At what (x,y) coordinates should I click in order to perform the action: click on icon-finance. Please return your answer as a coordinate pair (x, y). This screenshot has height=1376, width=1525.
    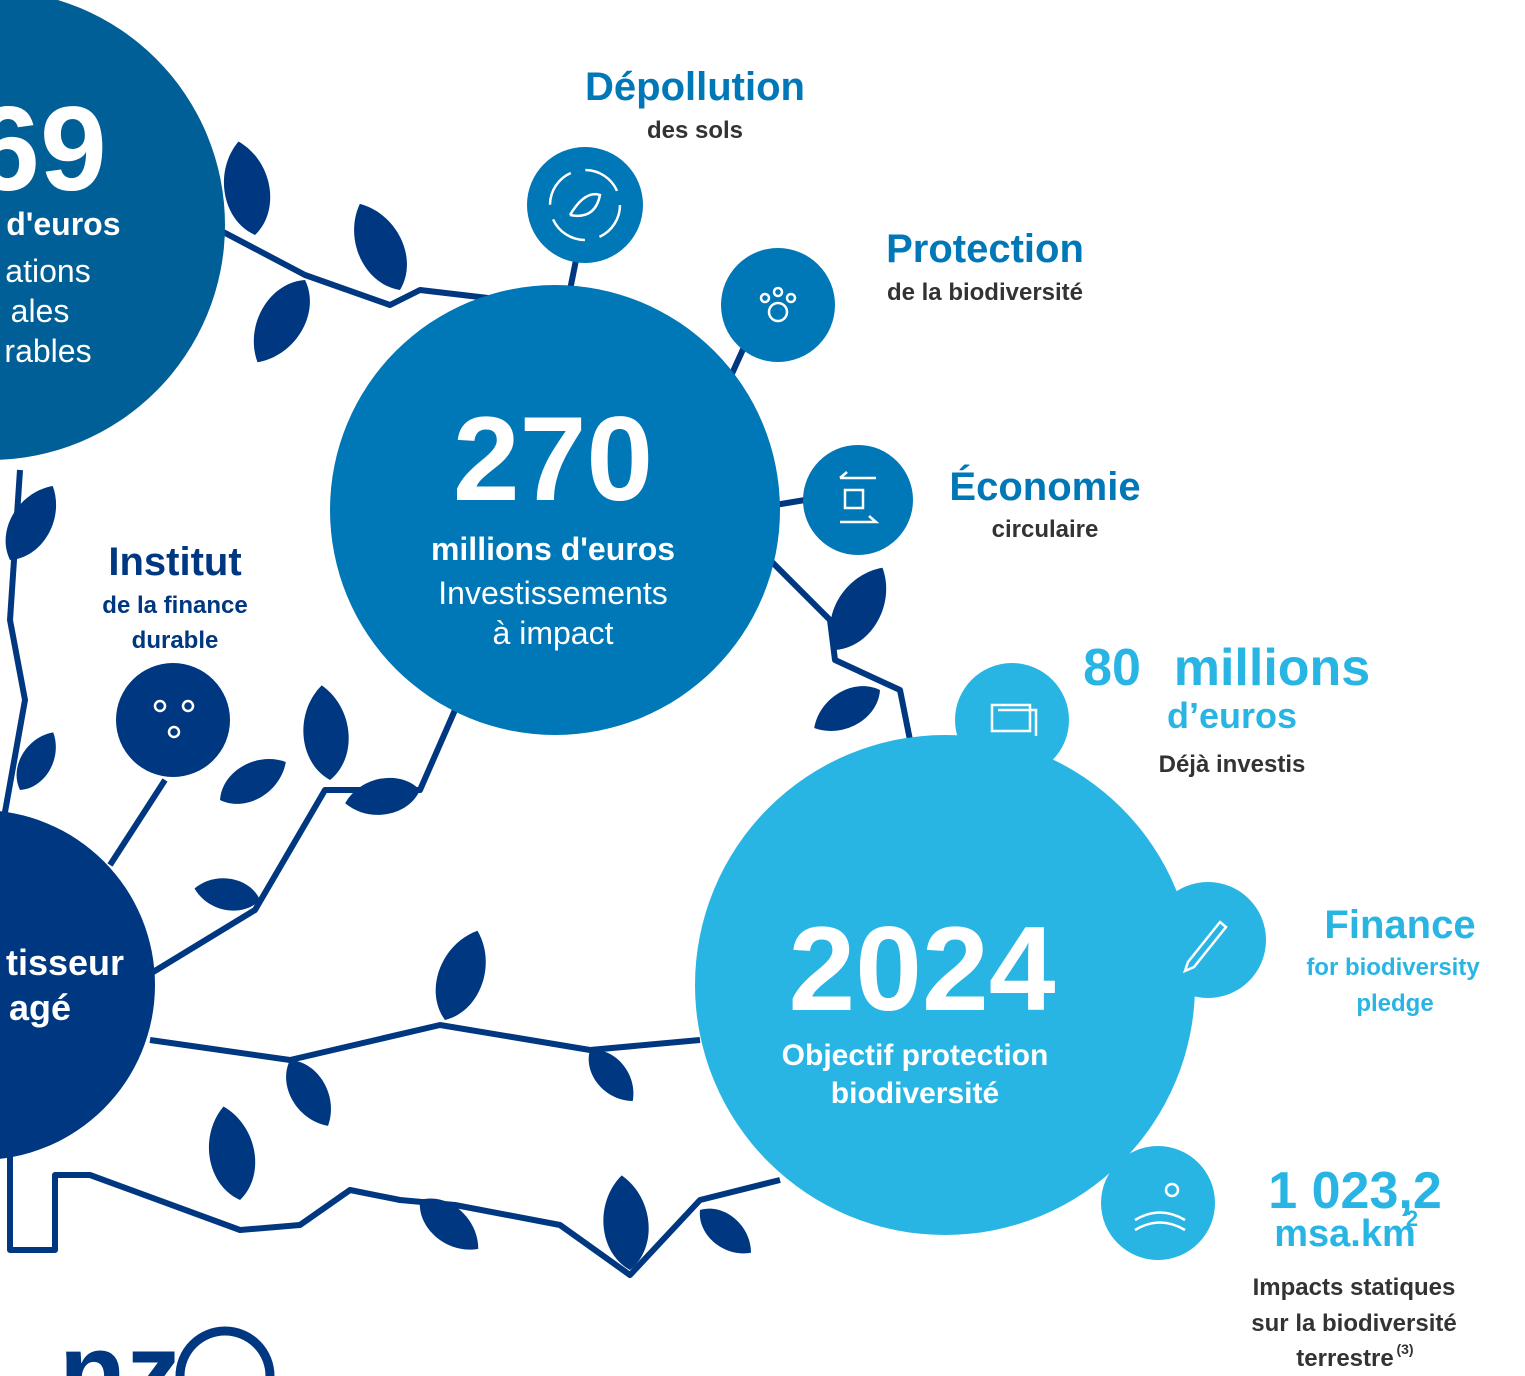
    Looking at the image, I should click on (1208, 940).